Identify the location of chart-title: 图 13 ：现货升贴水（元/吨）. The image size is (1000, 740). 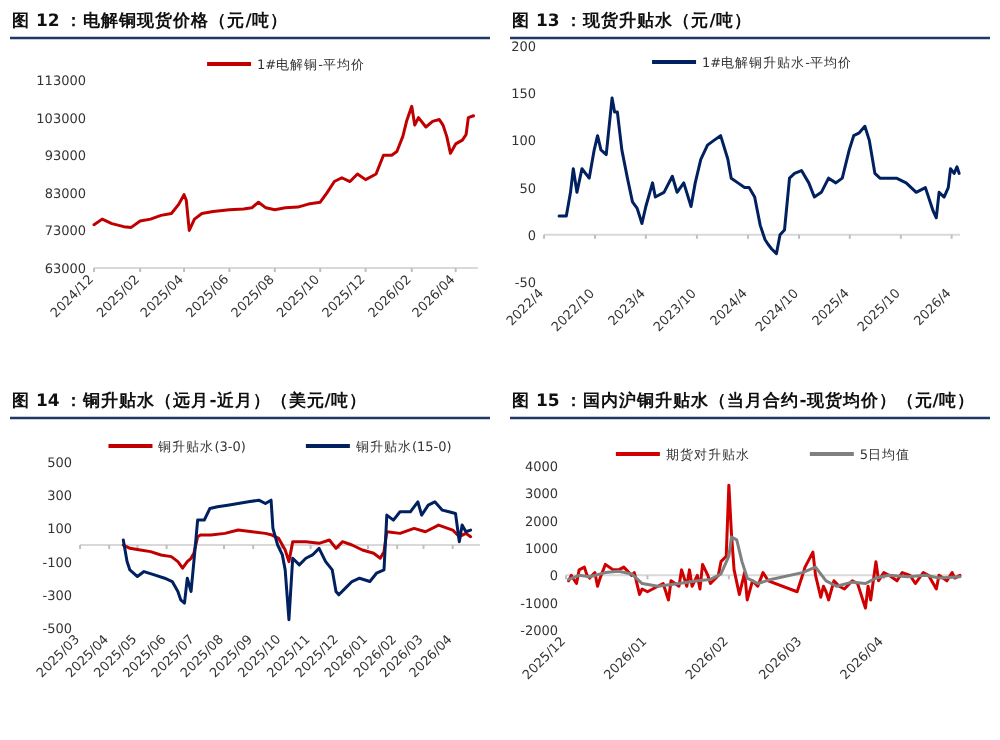
(632, 21).